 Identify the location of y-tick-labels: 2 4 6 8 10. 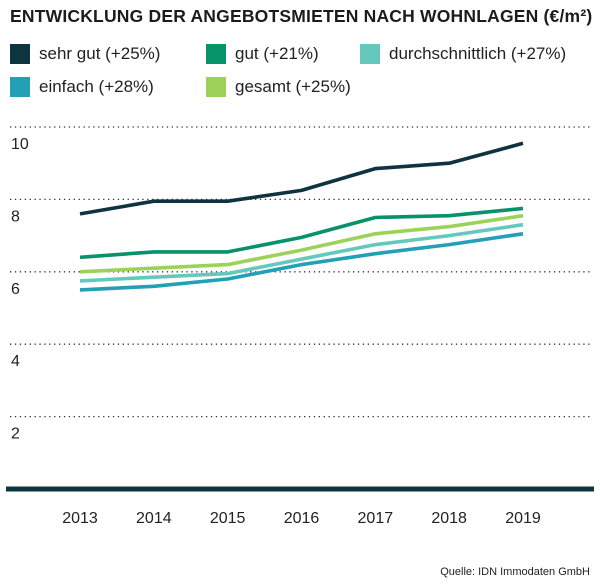
(20, 289).